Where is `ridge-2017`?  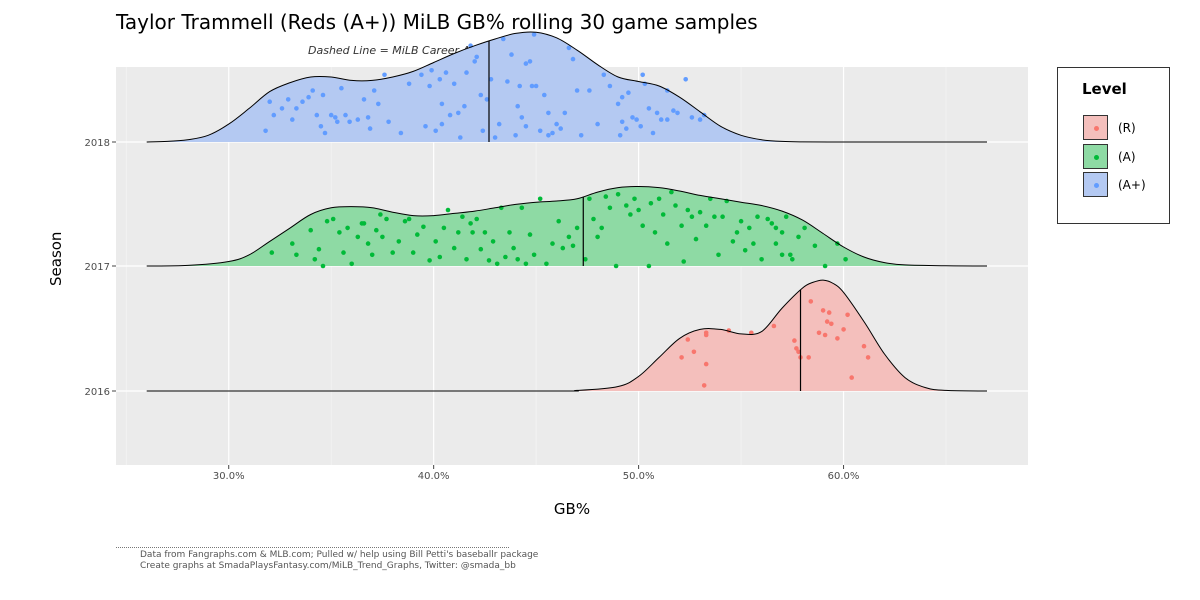
ridge-2017 is located at coordinates (567, 227).